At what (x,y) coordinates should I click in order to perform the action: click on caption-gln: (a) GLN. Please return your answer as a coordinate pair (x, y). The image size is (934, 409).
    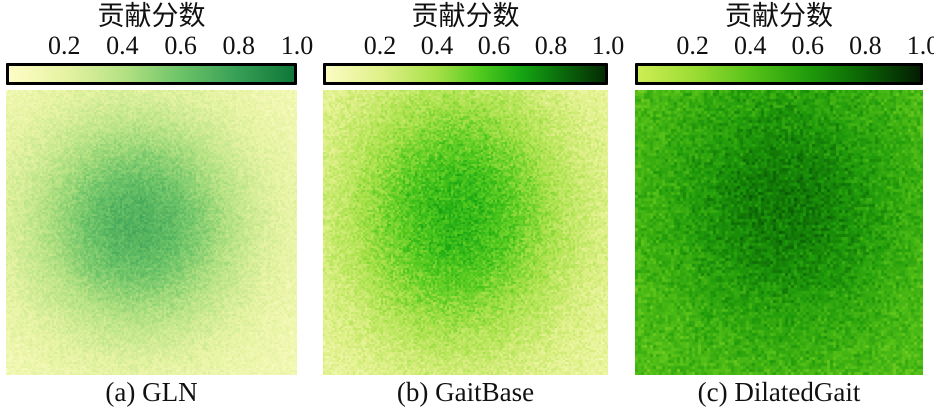
    Looking at the image, I should click on (151, 392).